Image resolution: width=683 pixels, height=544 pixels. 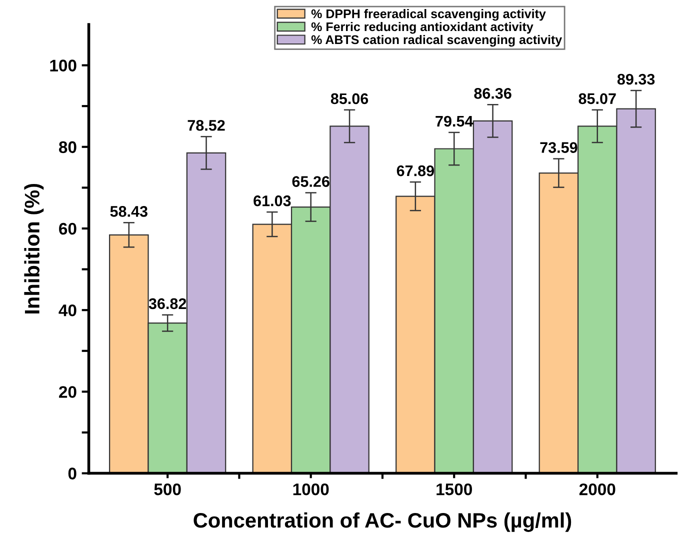 I want to click on y-axis-title: Inhibition (%), so click(x=34, y=249).